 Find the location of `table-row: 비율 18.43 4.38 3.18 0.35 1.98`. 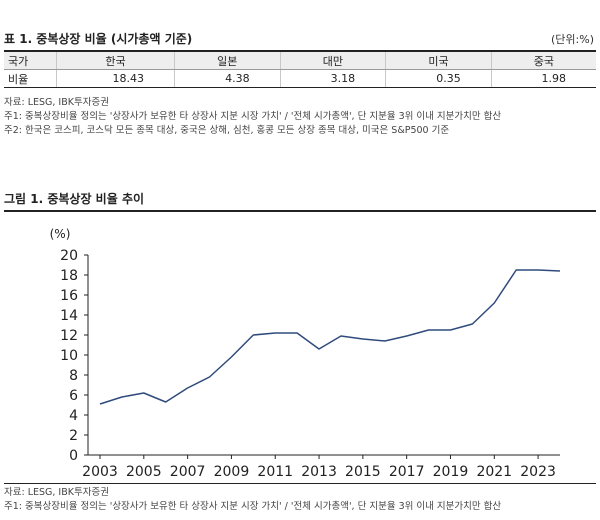

table-row: 비율 18.43 4.38 3.18 0.35 1.98 is located at coordinates (300, 78).